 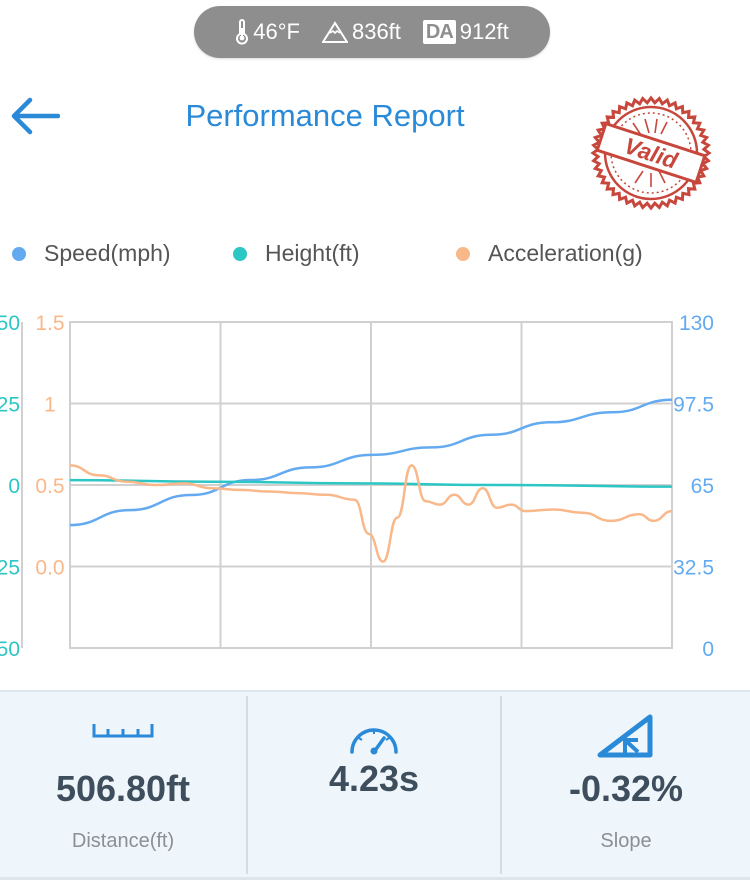 I want to click on acceleration-tick-label: 1.5, so click(x=49, y=323).